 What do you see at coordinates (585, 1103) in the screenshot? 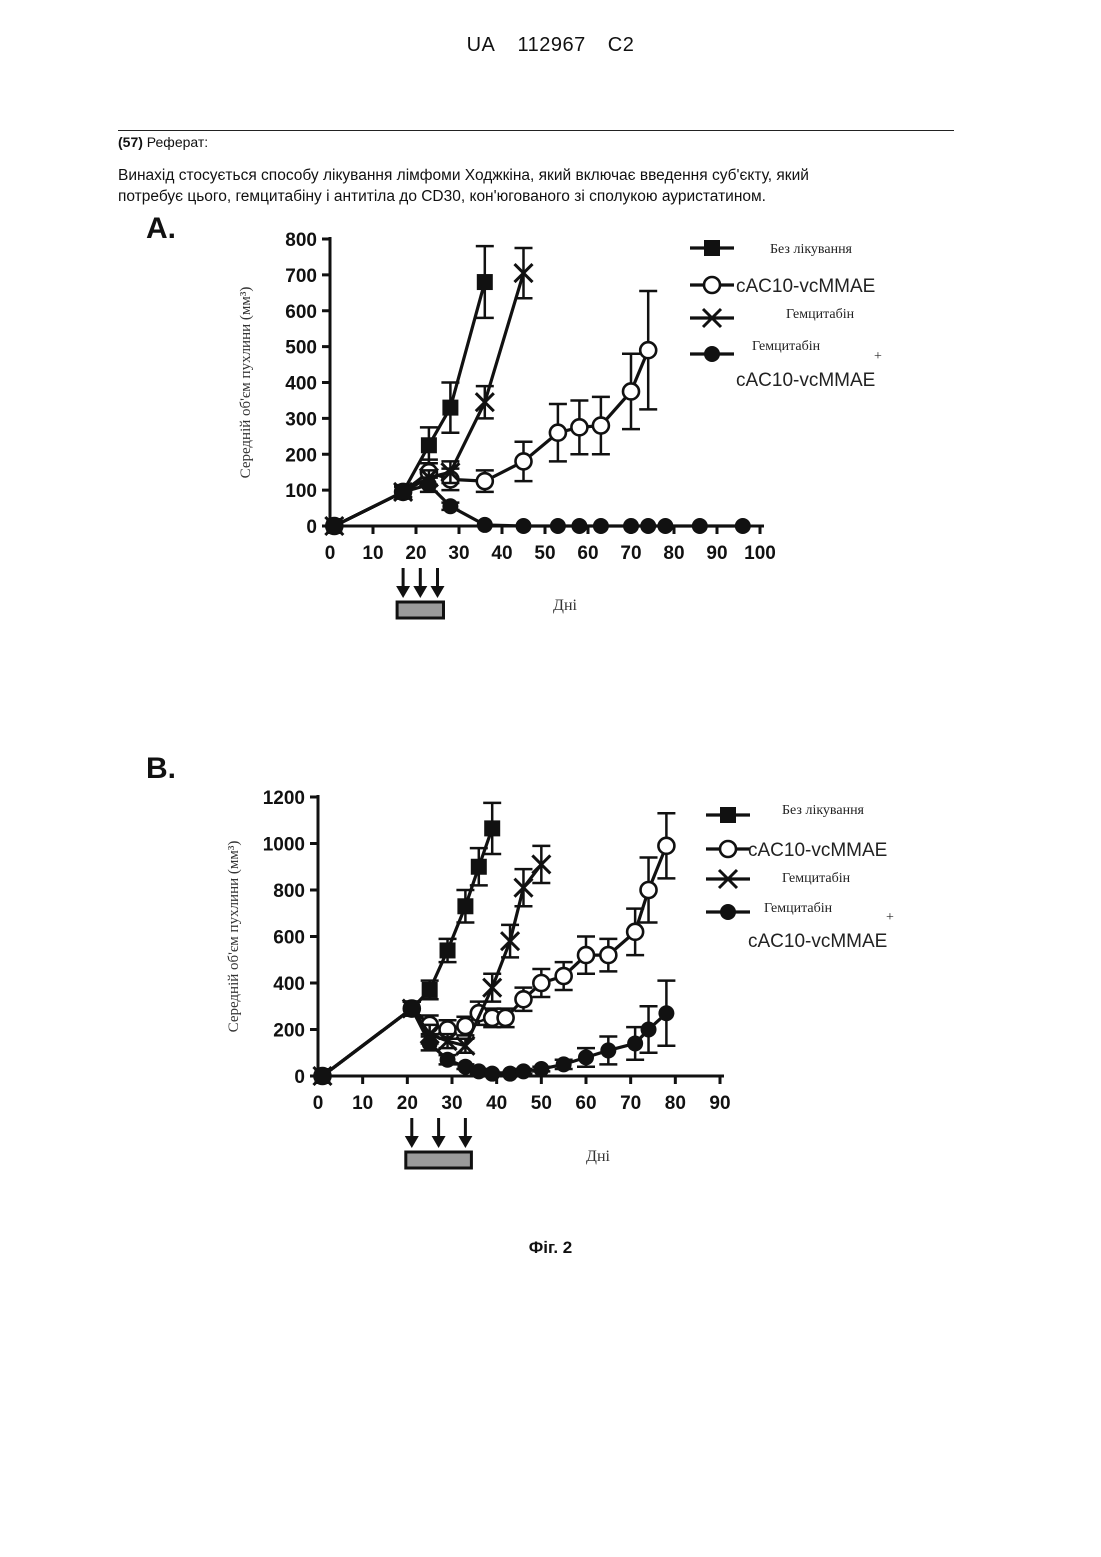
I see `chart-b-x-tick-label: 60` at bounding box center [585, 1103].